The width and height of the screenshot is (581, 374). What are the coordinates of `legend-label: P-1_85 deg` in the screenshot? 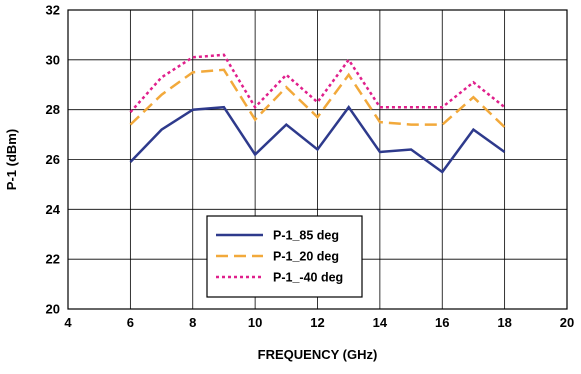 It's located at (306, 236).